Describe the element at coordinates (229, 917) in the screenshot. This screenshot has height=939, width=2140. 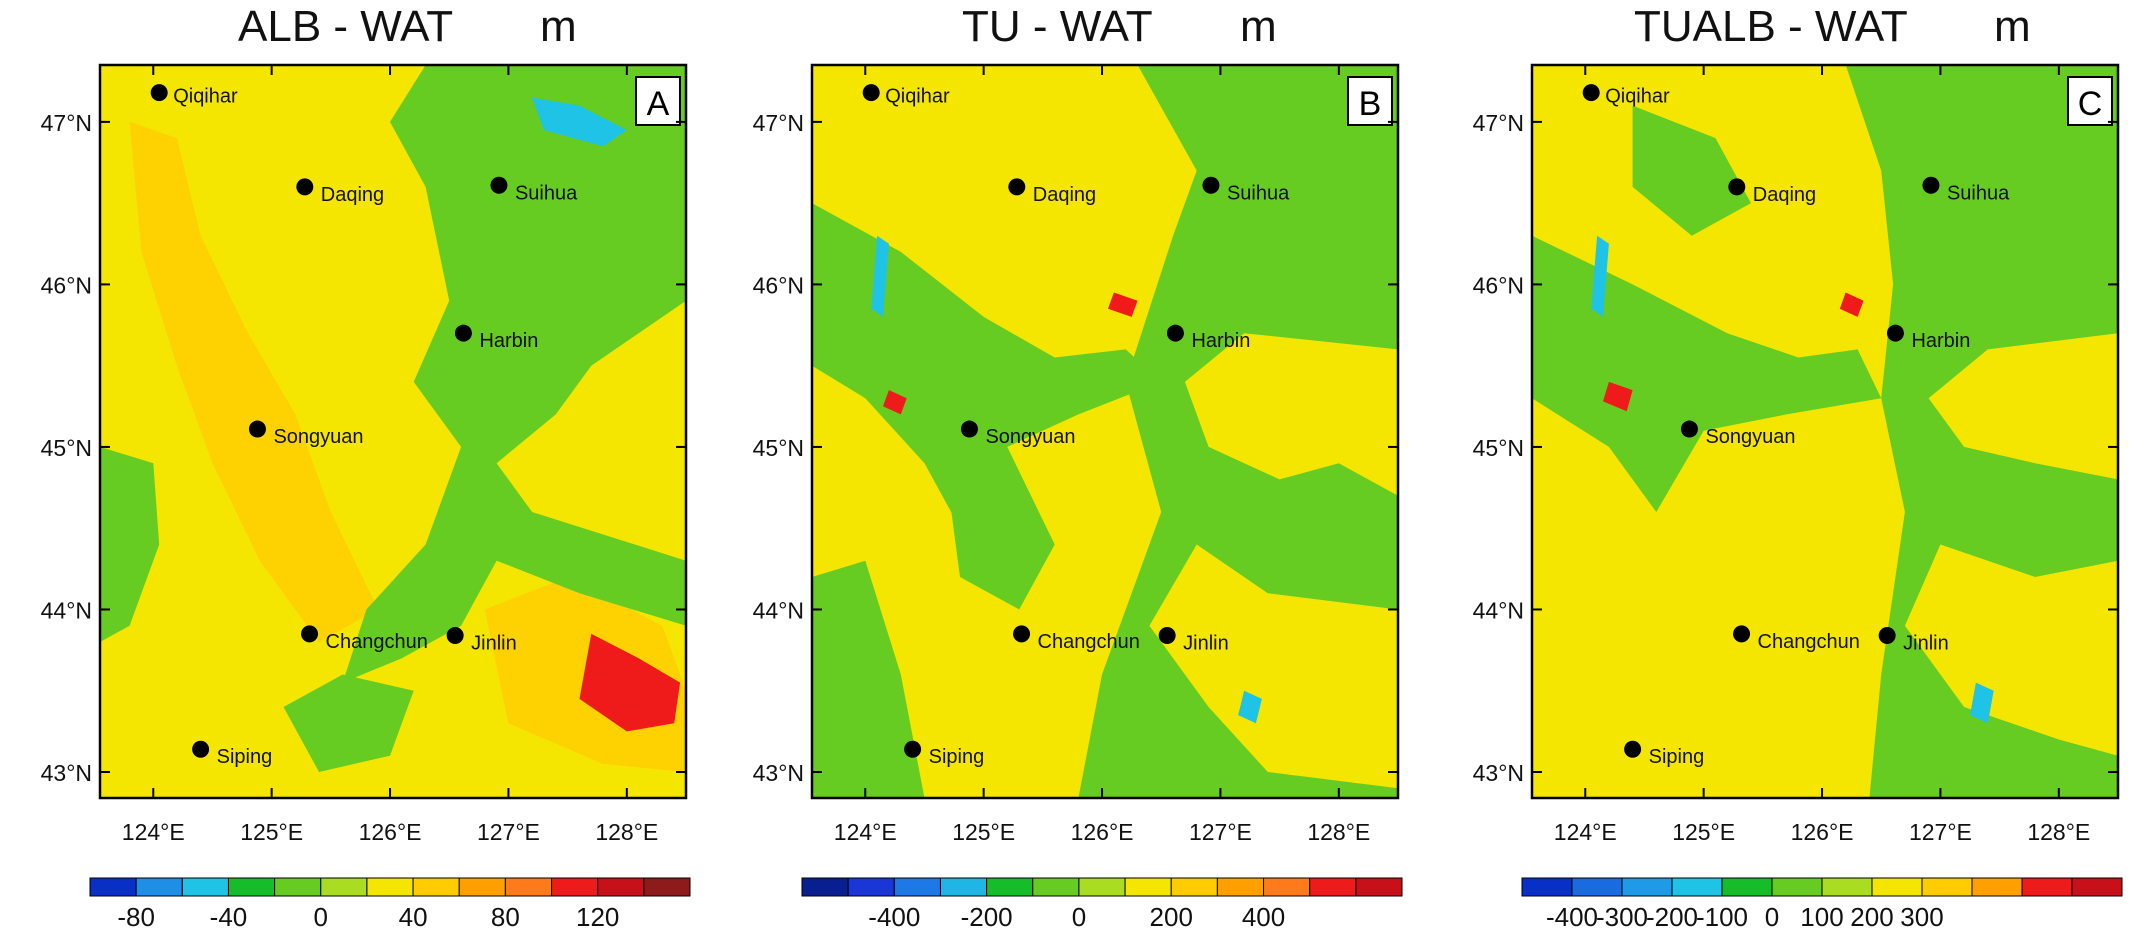
I see `colorbar-label: -40` at that location.